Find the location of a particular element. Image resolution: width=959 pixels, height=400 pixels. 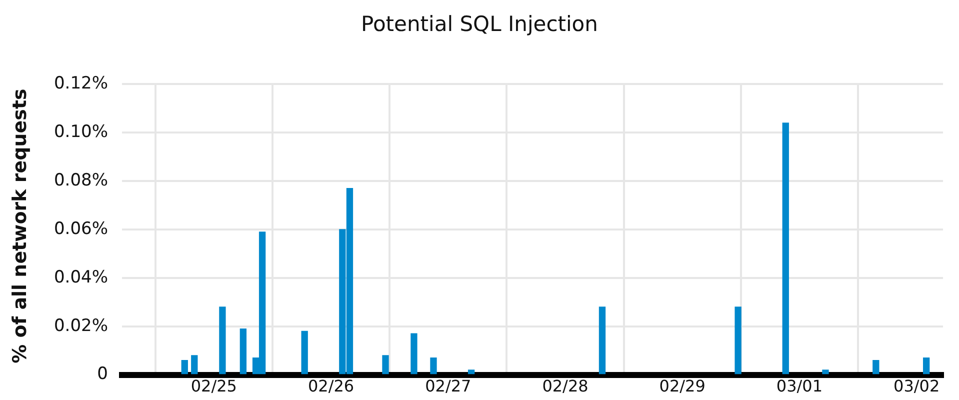

y-tick-label: 0.12% is located at coordinates (81, 84).